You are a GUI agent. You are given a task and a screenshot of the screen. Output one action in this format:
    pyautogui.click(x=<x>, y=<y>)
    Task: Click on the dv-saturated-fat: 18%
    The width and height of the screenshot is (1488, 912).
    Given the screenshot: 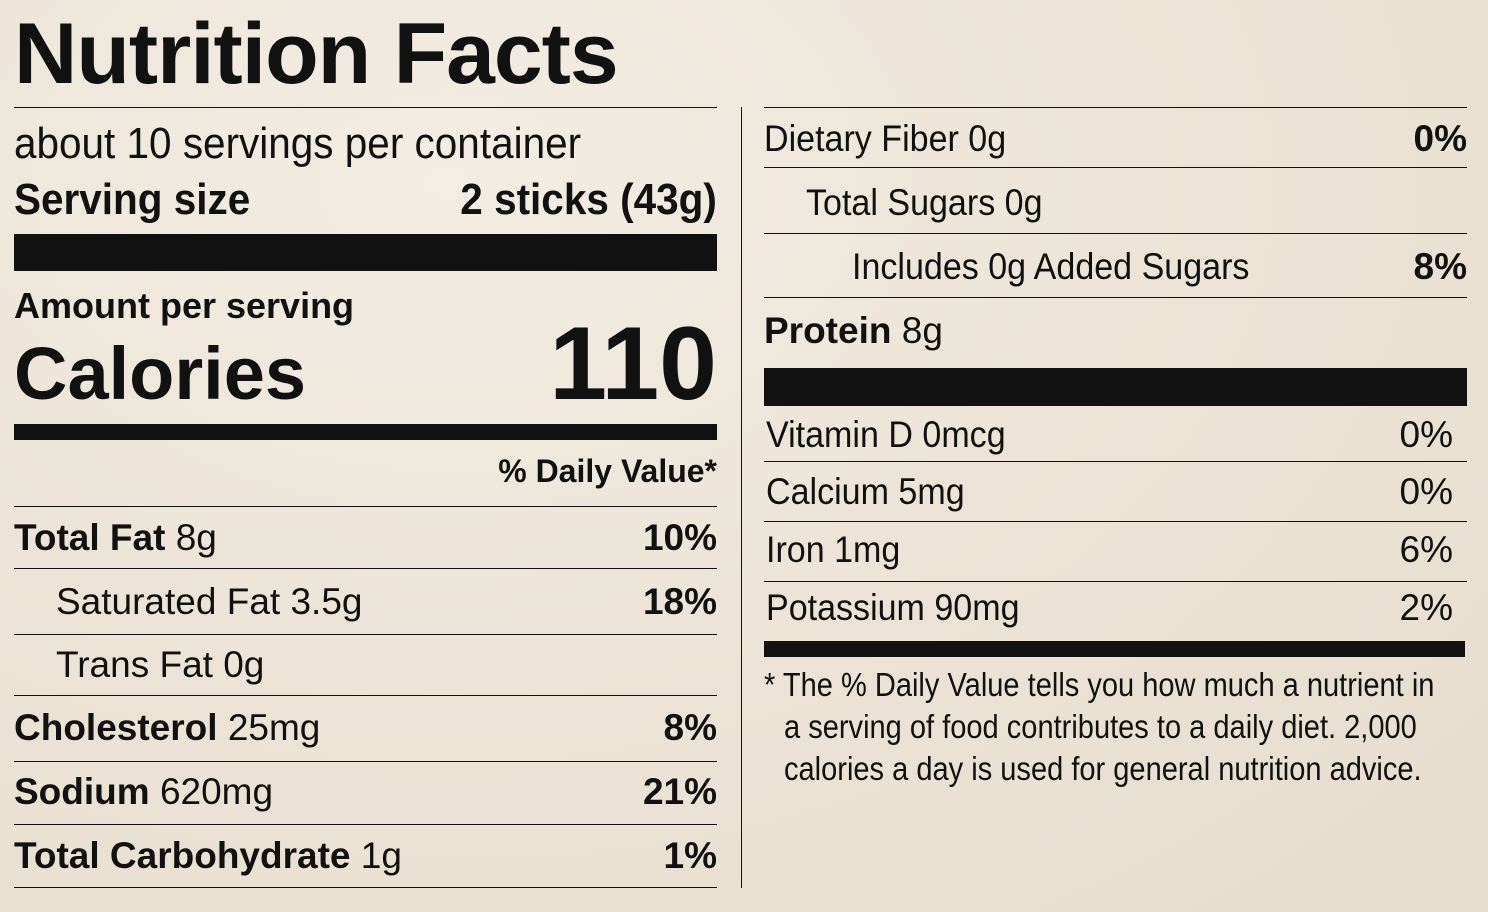 What is the action you would take?
    pyautogui.click(x=679, y=601)
    